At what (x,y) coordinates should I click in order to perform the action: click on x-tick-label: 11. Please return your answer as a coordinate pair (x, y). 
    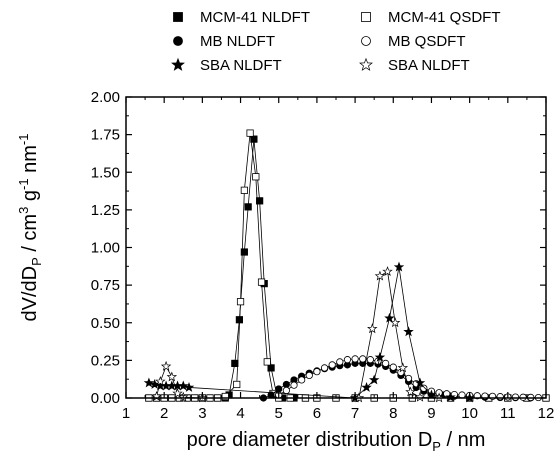
    Looking at the image, I should click on (508, 413).